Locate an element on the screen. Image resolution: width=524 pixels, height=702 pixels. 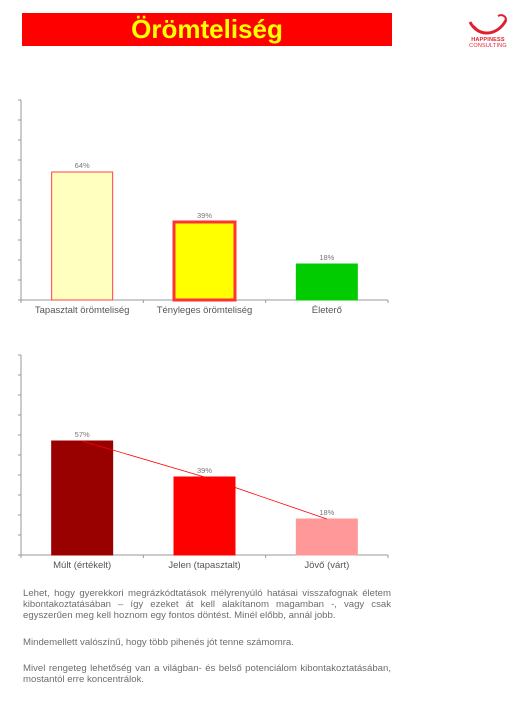
category-label: Tapasztalt örömteliség is located at coordinates (82, 310).